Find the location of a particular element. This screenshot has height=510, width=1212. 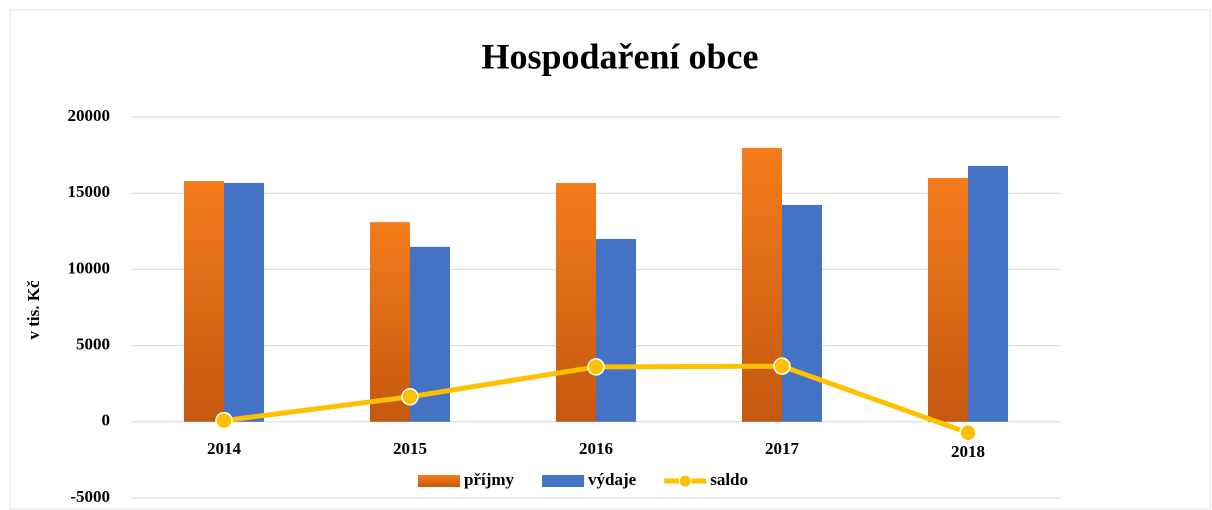

y-tick-label: 20000 is located at coordinates (89, 115).